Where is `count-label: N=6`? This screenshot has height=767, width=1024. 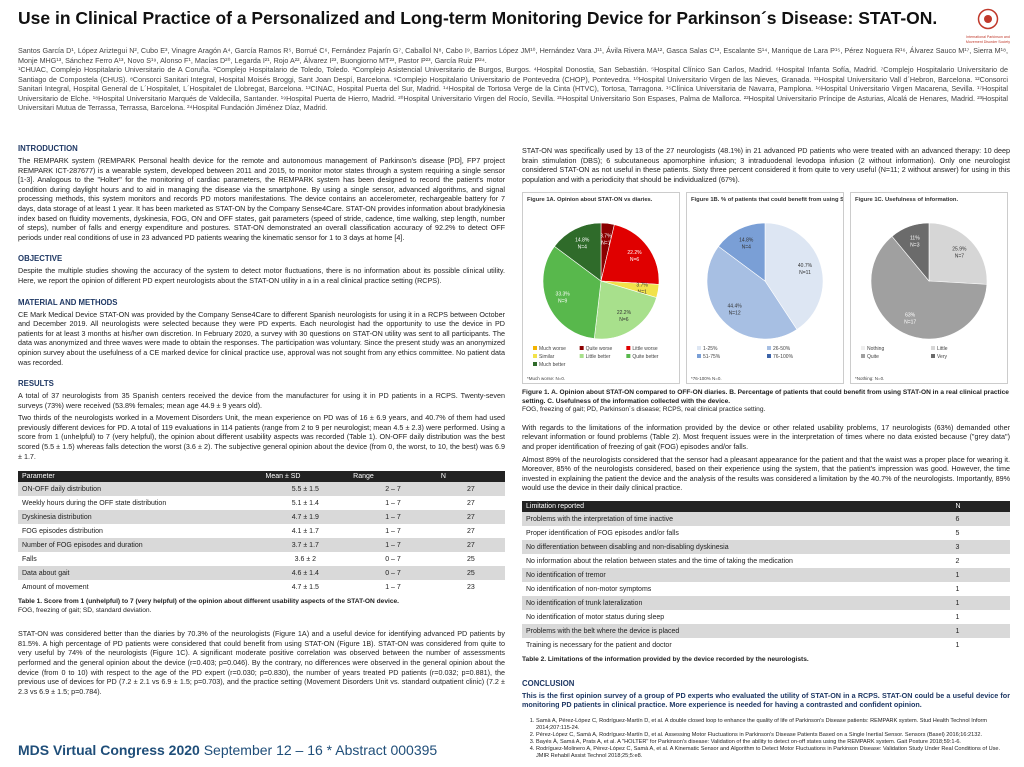 count-label: N=6 is located at coordinates (624, 320).